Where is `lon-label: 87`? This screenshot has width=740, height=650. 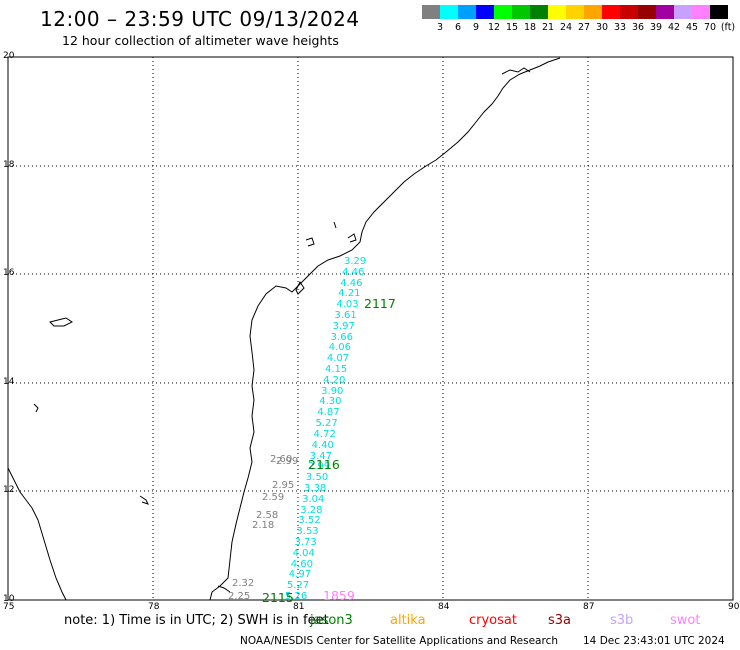
lon-label: 87 is located at coordinates (589, 607).